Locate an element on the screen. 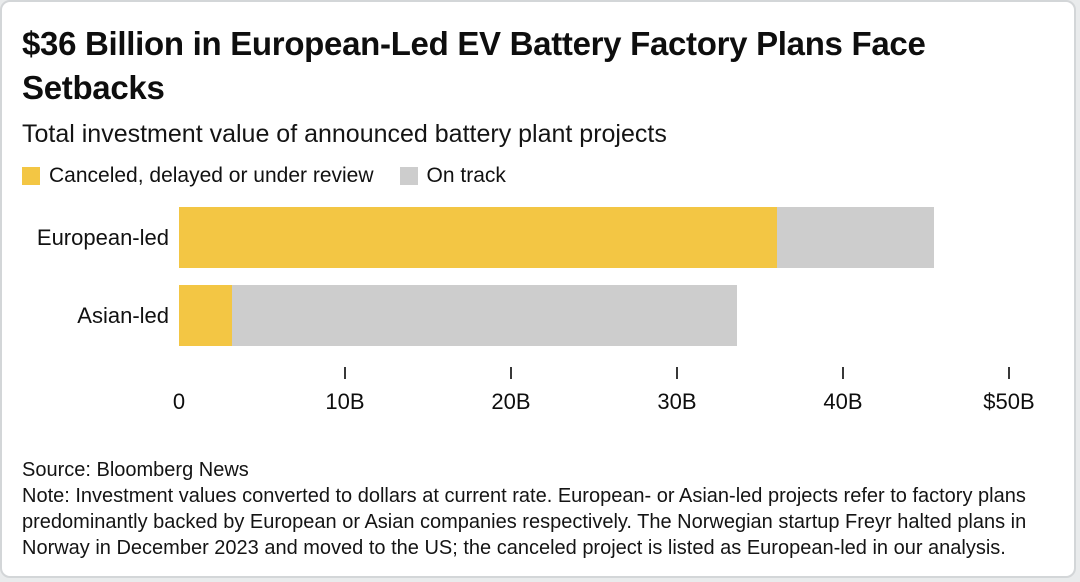  x-axis-label-0: 0 is located at coordinates (179, 401).